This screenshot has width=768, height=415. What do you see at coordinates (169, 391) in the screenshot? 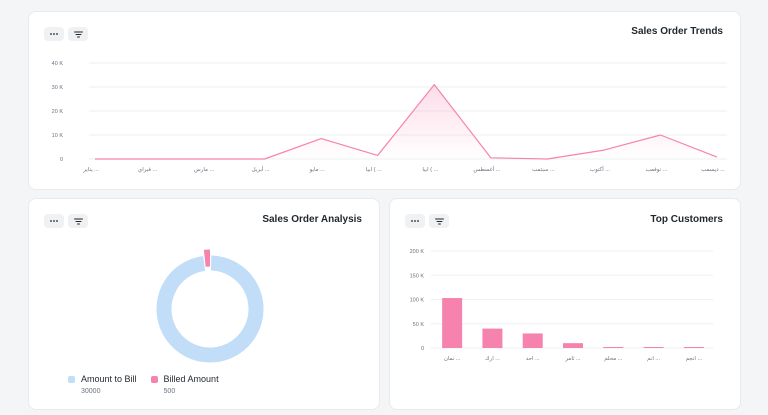
I see `legend-value-billed-amount: 500` at bounding box center [169, 391].